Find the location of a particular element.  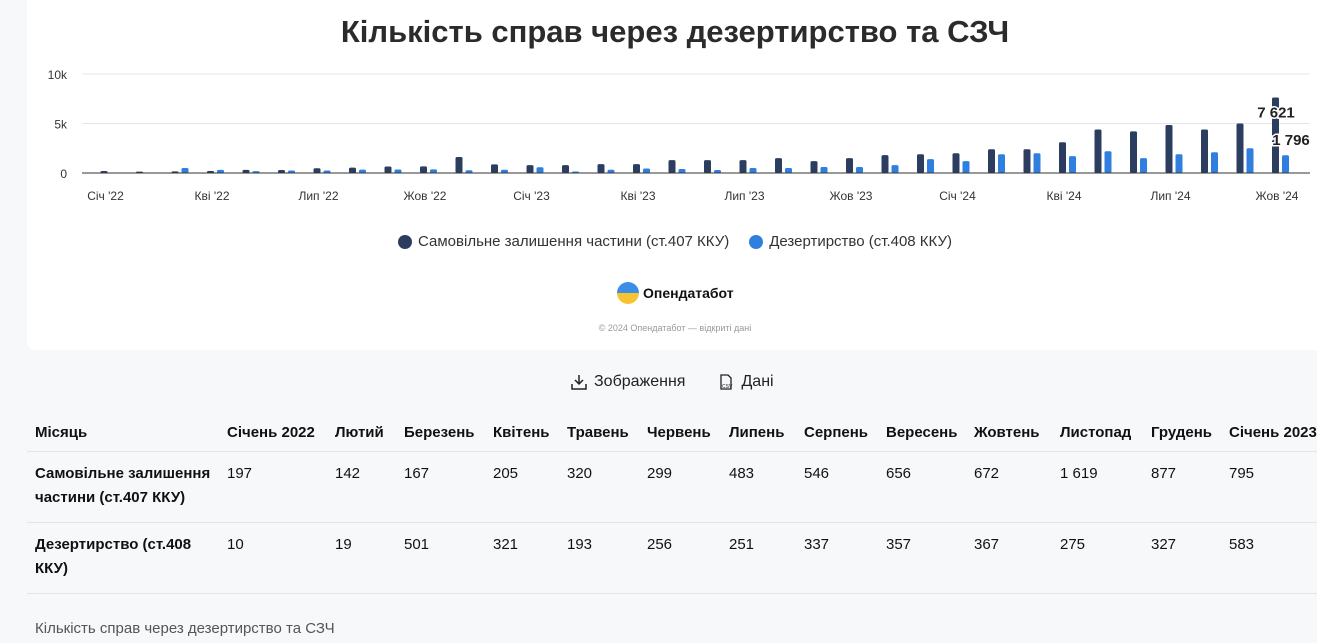

download-csv-button: CSV Дані is located at coordinates (745, 382).